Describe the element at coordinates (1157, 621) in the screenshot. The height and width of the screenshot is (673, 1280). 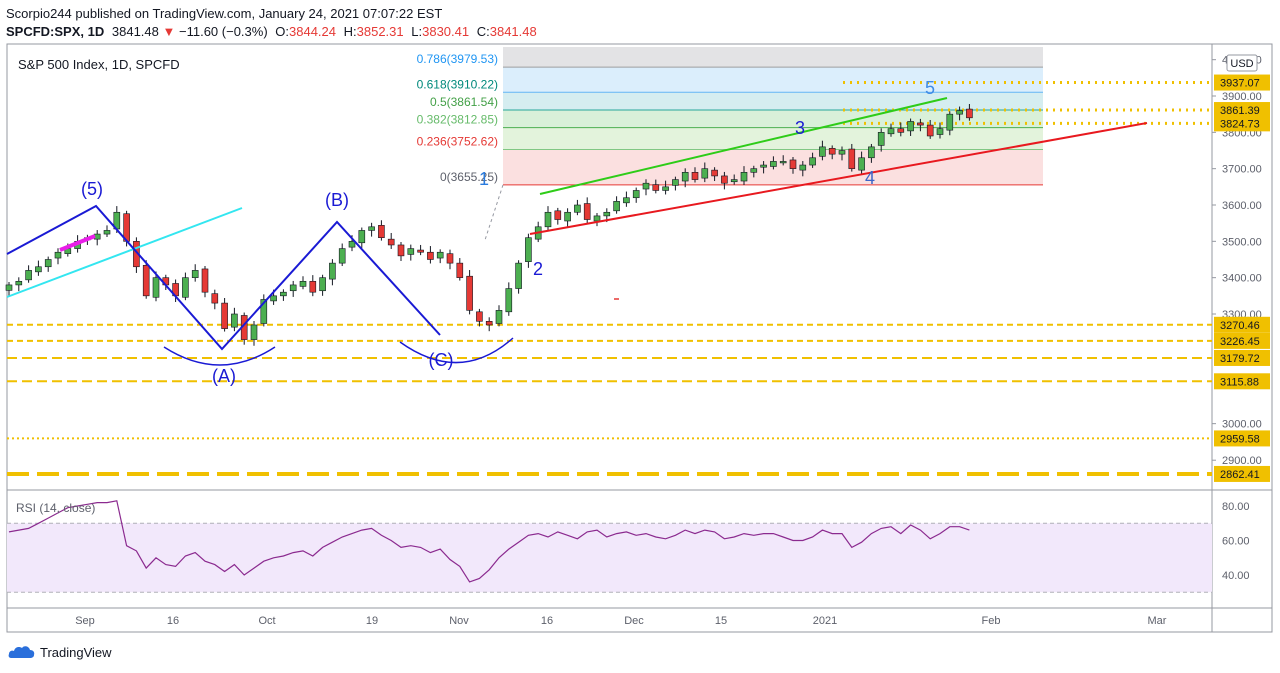
I see `time-tick-label: Mar` at that location.